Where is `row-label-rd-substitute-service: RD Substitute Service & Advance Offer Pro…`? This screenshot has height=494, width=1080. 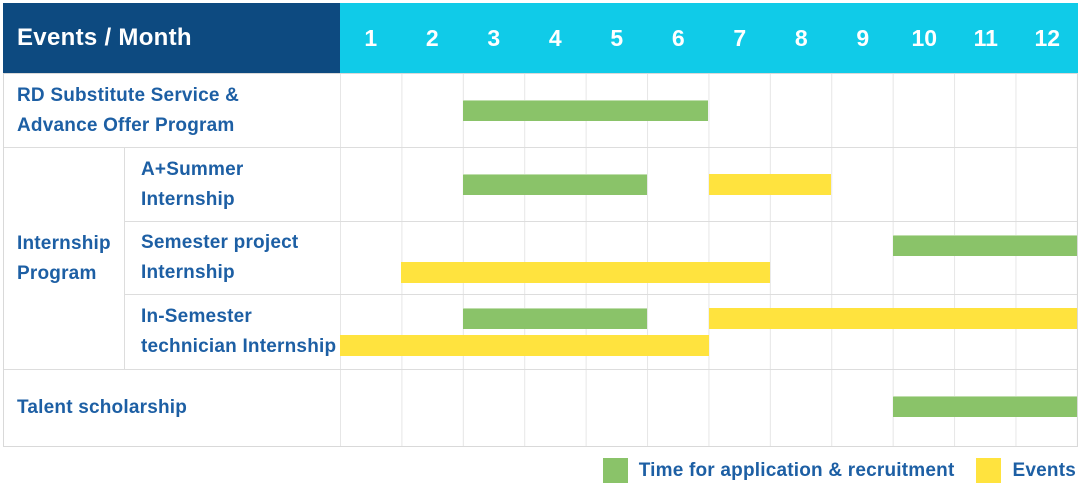 row-label-rd-substitute-service: RD Substitute Service & Advance Offer Pro… is located at coordinates (172, 110).